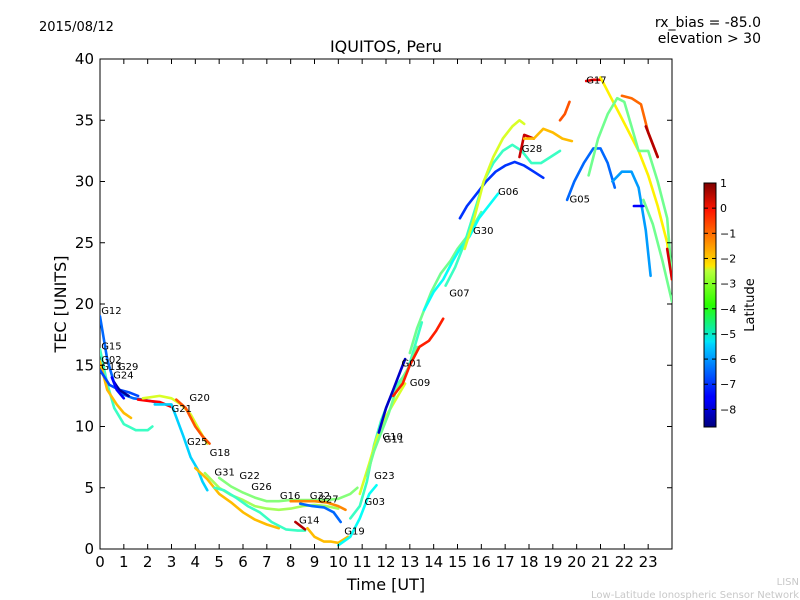  What do you see at coordinates (657, 250) in the screenshot?
I see `series-line-g27b` at bounding box center [657, 250].